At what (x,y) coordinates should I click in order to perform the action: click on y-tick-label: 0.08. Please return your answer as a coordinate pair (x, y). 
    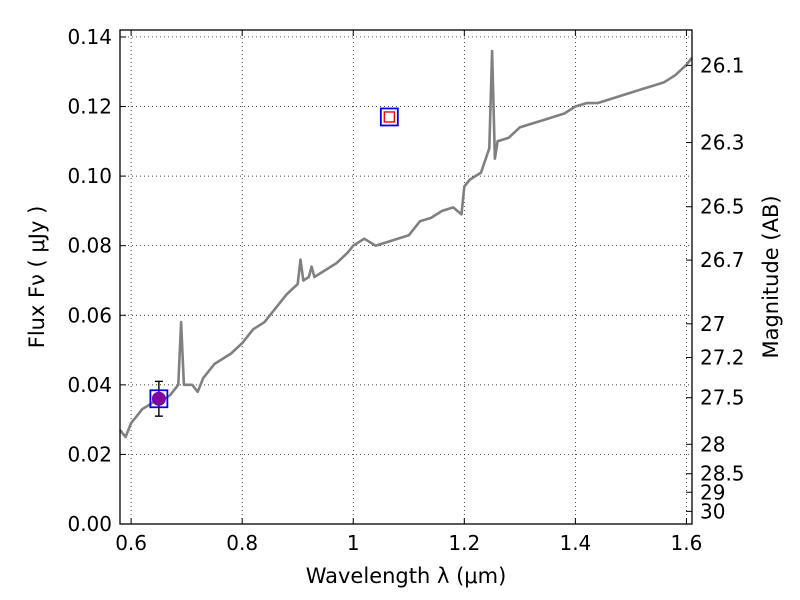
    Looking at the image, I should click on (89, 246).